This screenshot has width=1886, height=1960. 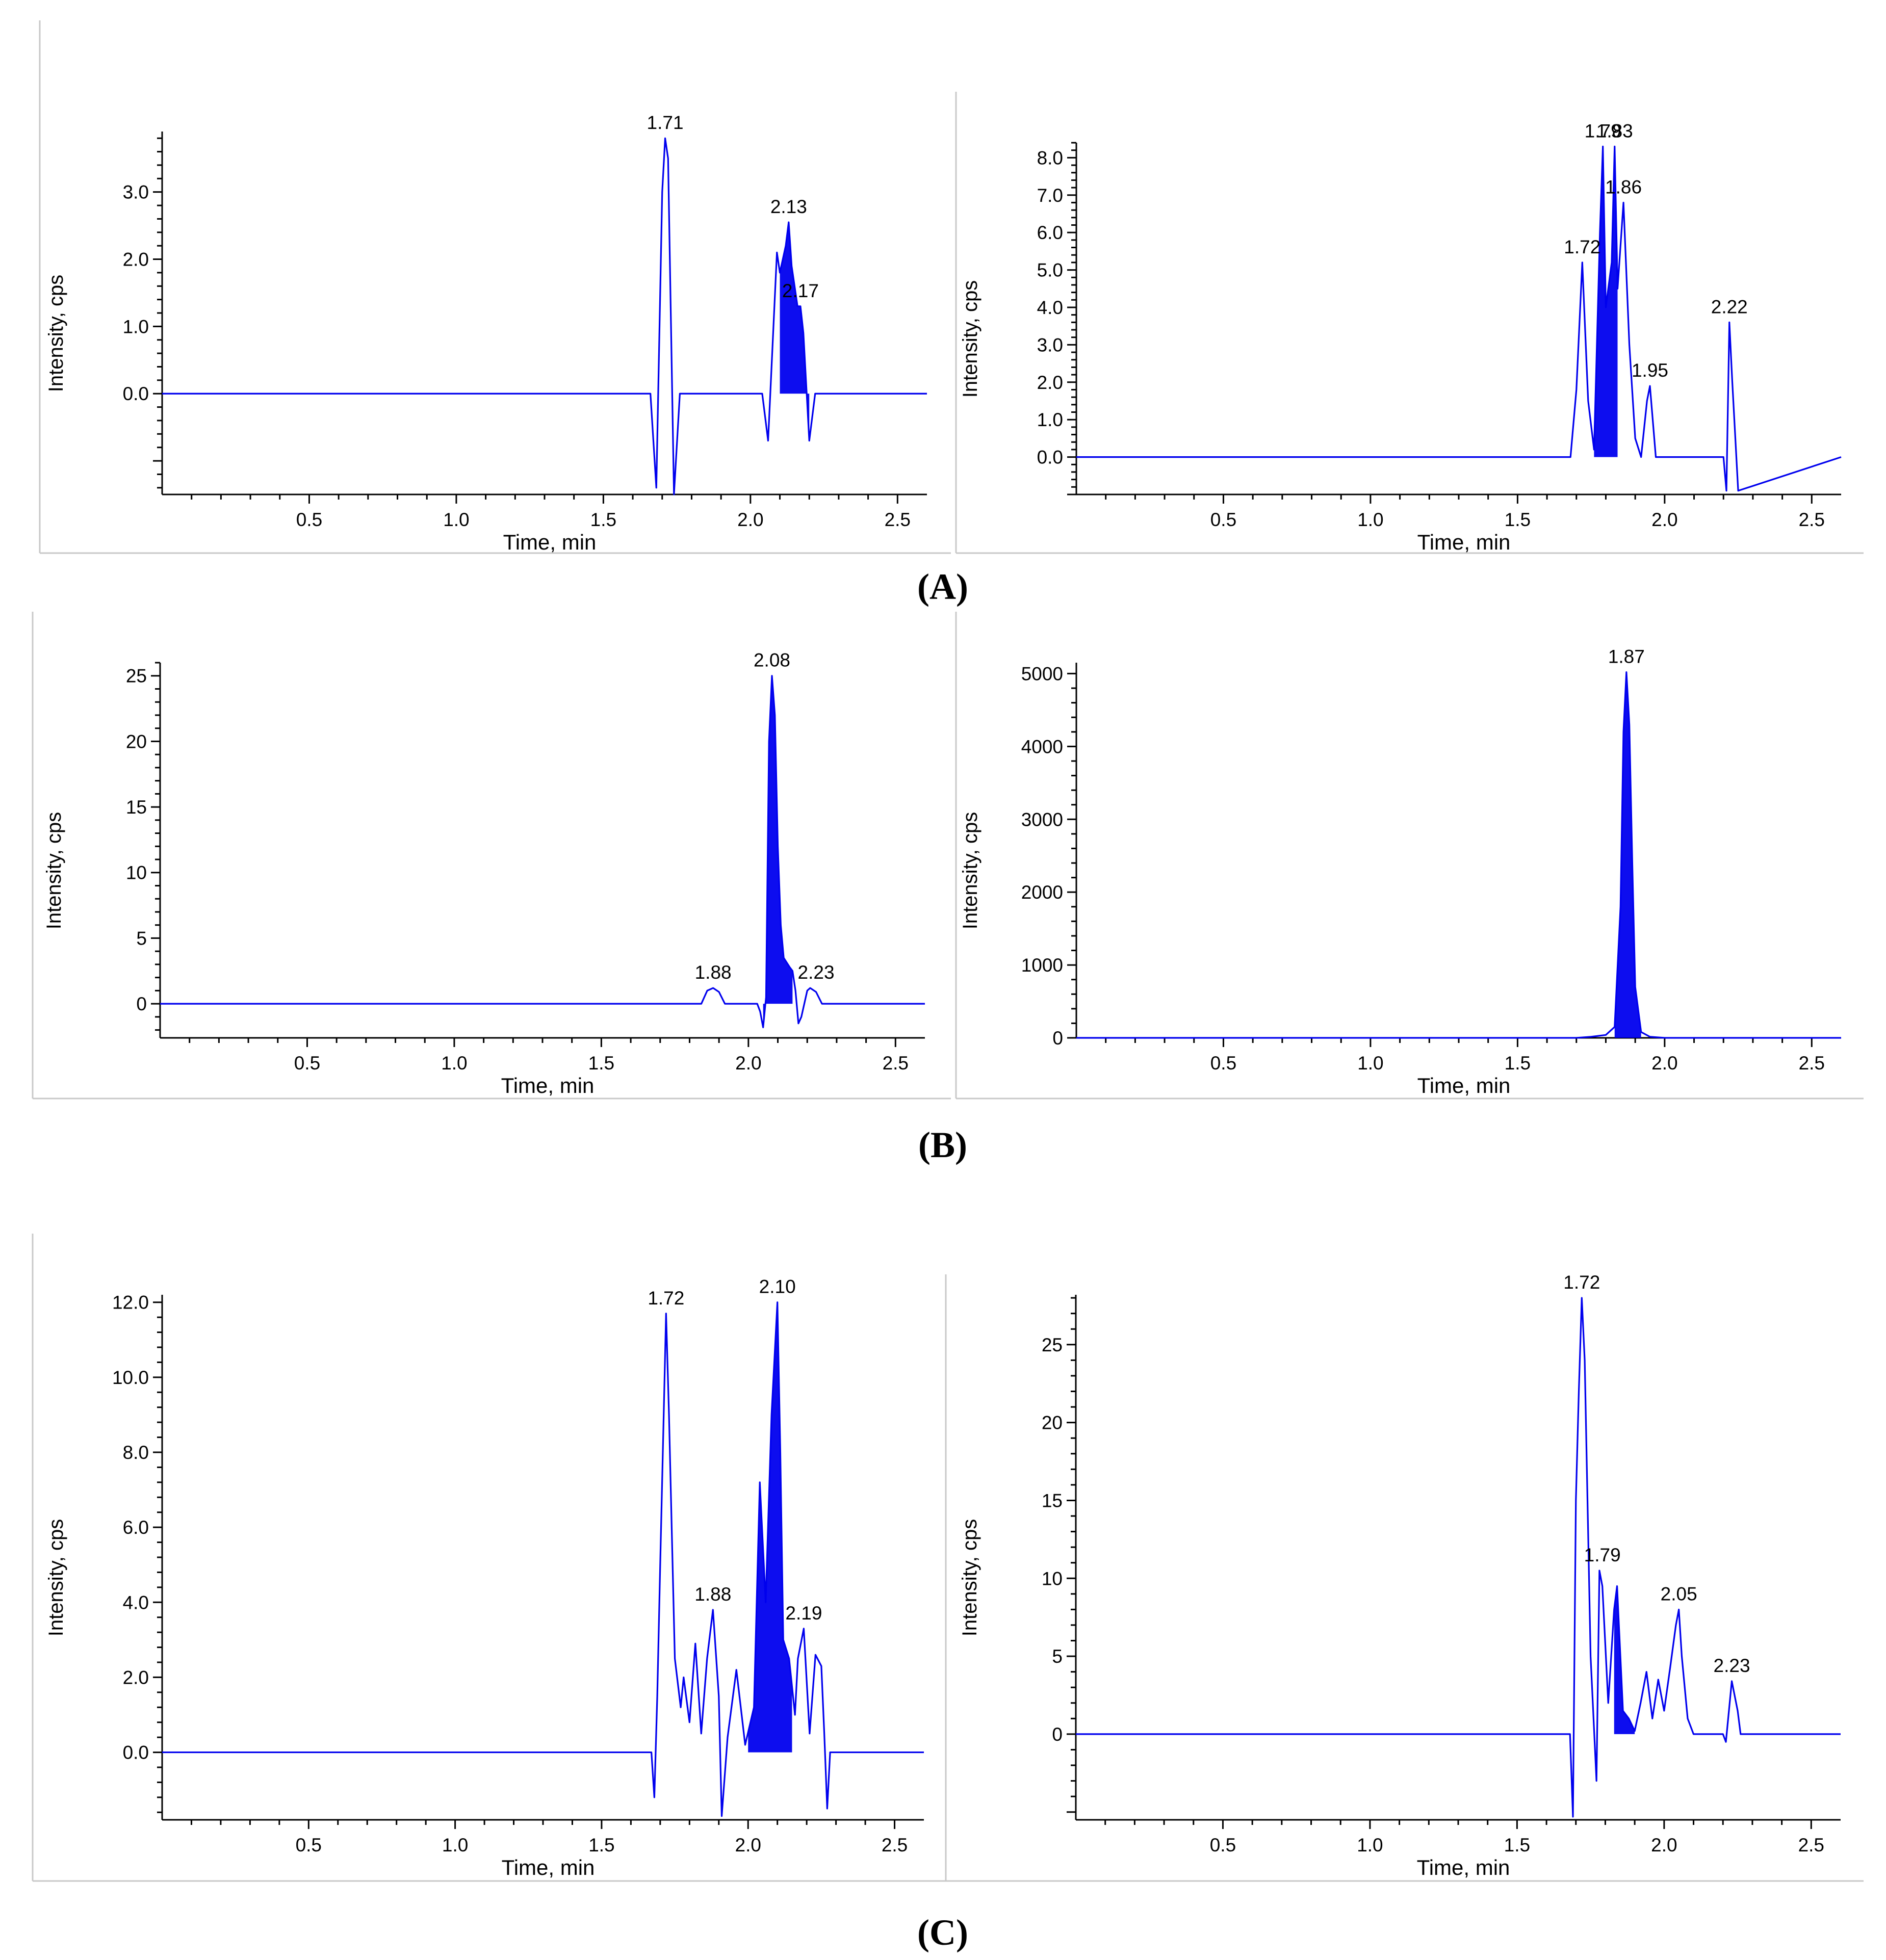 What do you see at coordinates (772, 660) in the screenshot?
I see `peak-label: 2.08` at bounding box center [772, 660].